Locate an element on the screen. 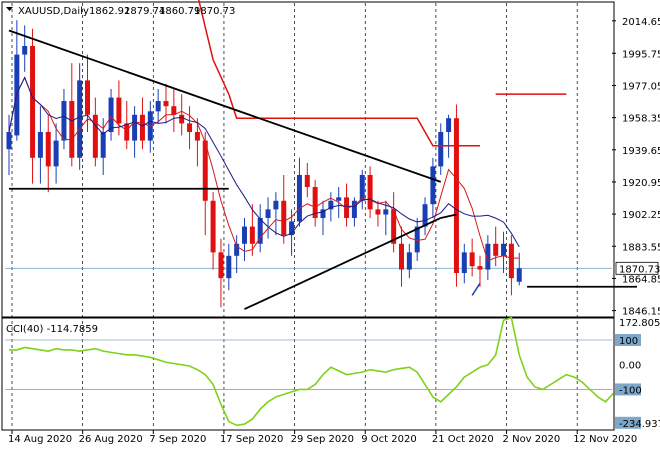 This screenshot has height=450, width=660. cci-axis: 172.8055 100 0.00 -100 -234.9375 is located at coordinates (637, 374).